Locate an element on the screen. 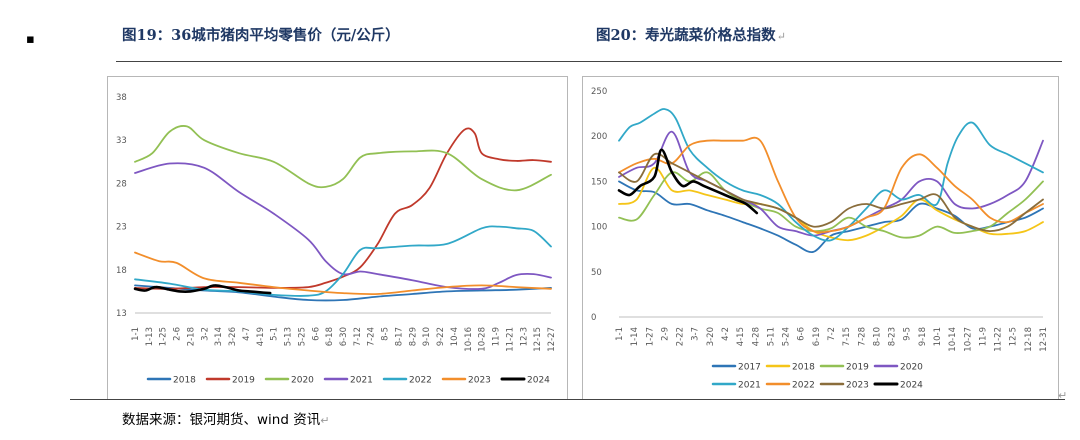  veg-xtick-label: 4-2 is located at coordinates (726, 334).